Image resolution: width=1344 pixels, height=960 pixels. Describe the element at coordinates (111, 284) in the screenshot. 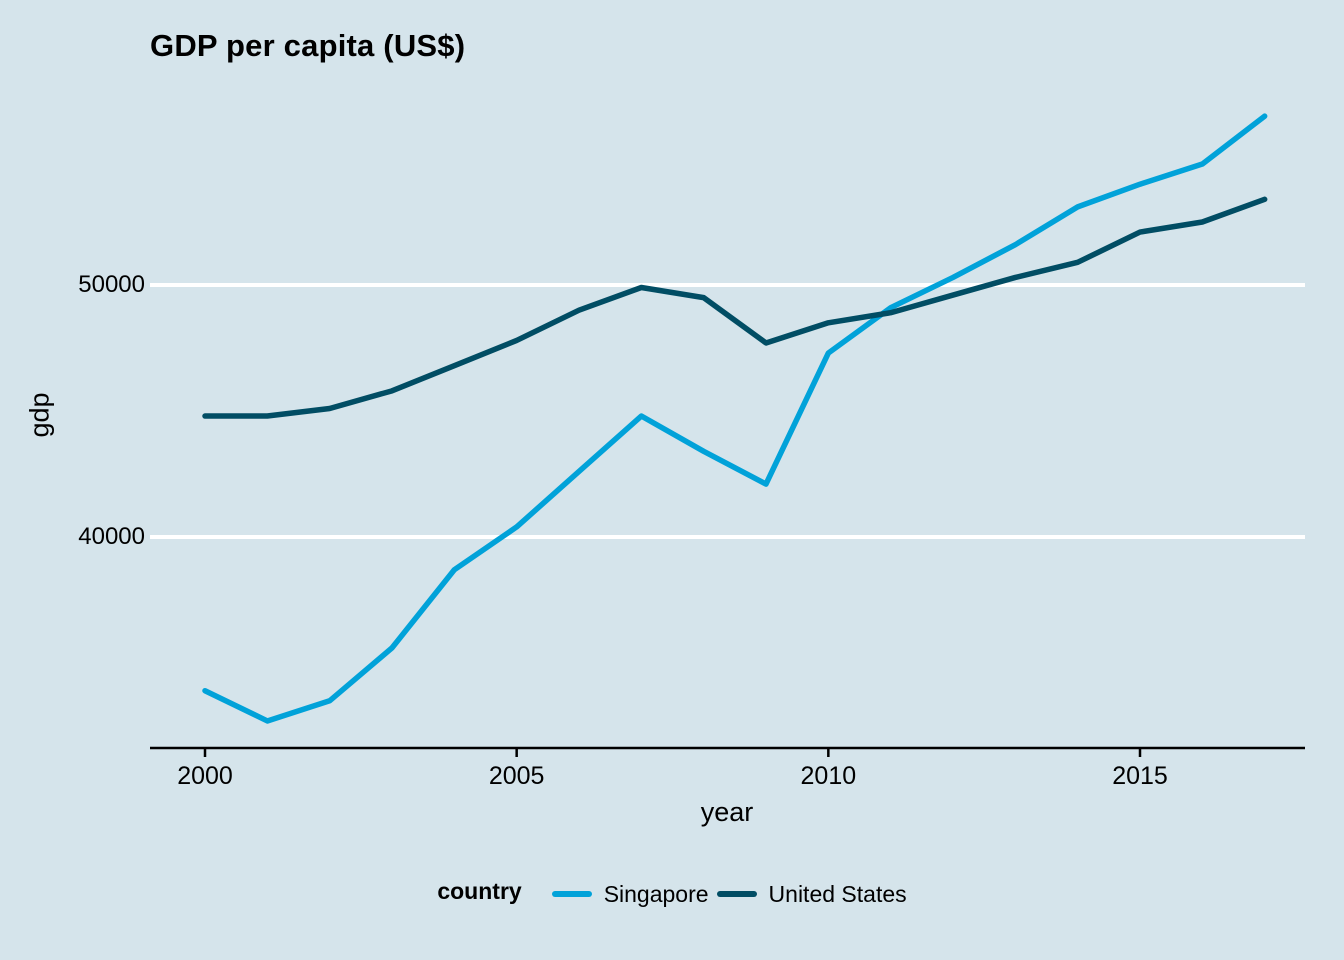

I see `y-tick-label-50000: 50000` at that location.